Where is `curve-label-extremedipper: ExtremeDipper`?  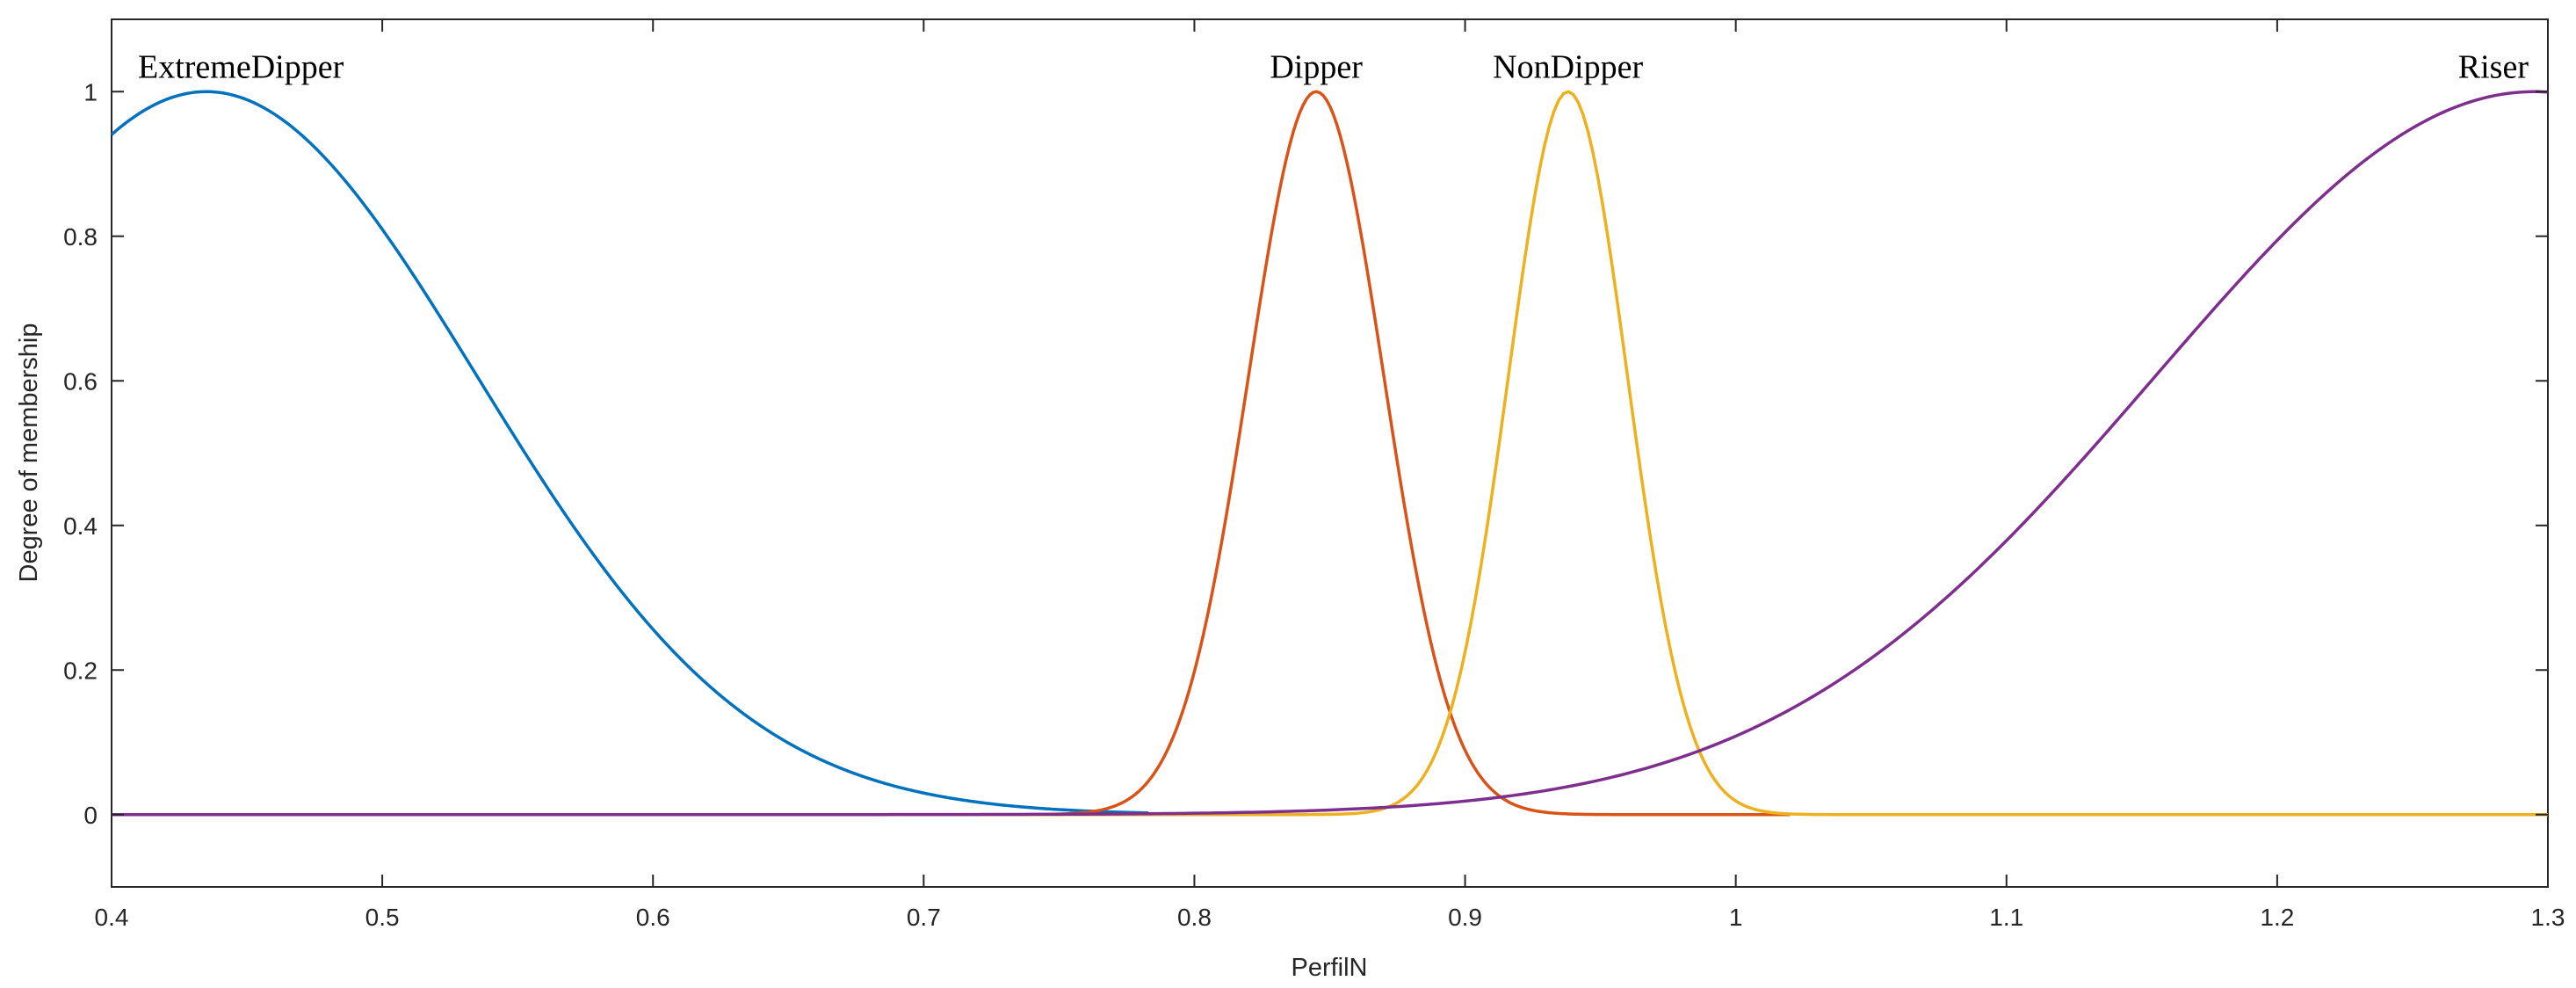 curve-label-extremedipper: ExtremeDipper is located at coordinates (241, 66).